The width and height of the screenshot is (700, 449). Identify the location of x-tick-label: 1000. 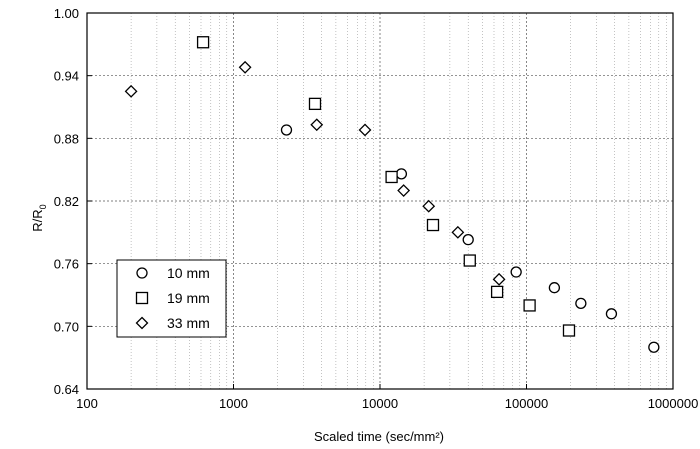
(233, 403).